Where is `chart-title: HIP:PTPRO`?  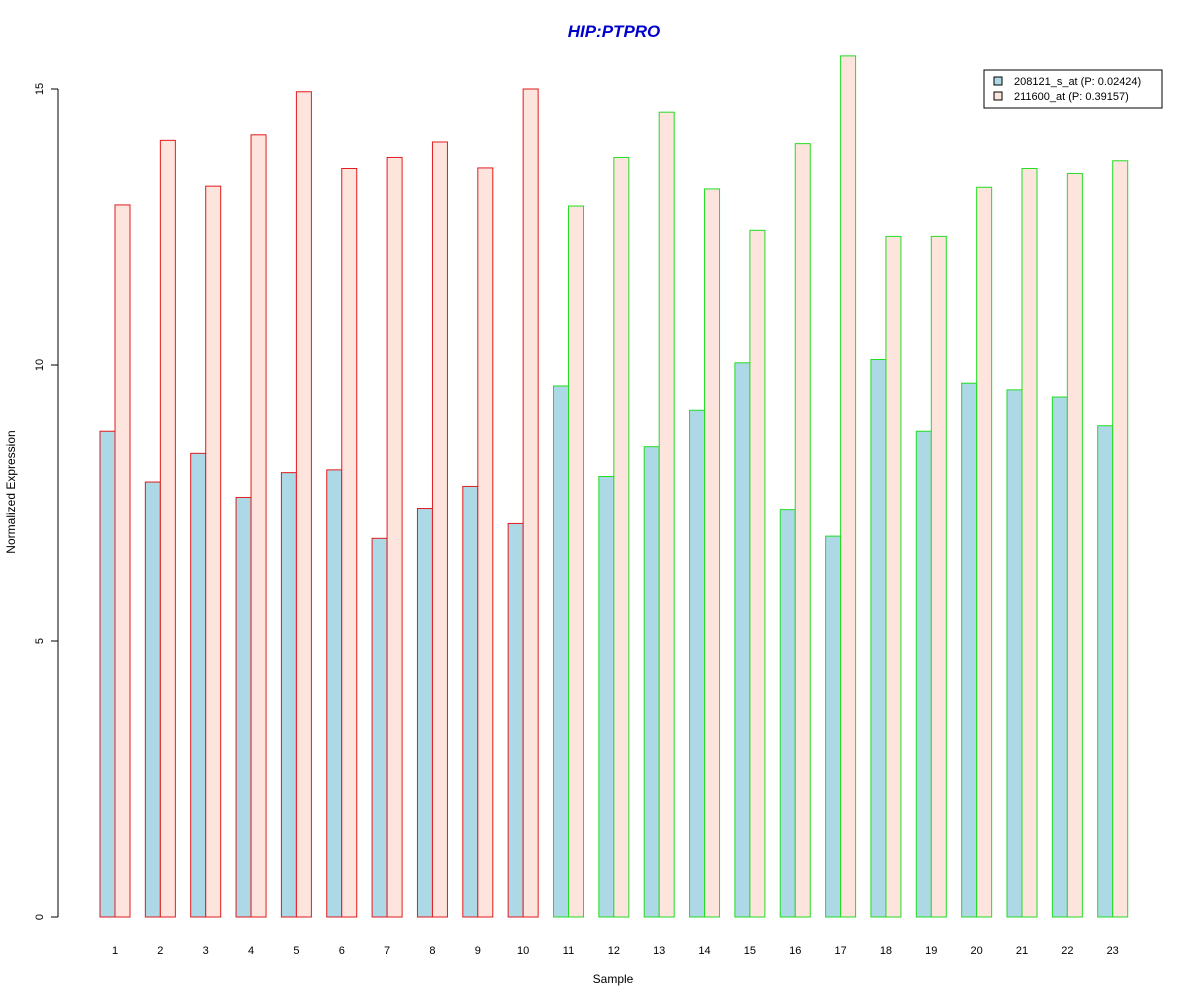
chart-title: HIP:PTPRO is located at coordinates (614, 31).